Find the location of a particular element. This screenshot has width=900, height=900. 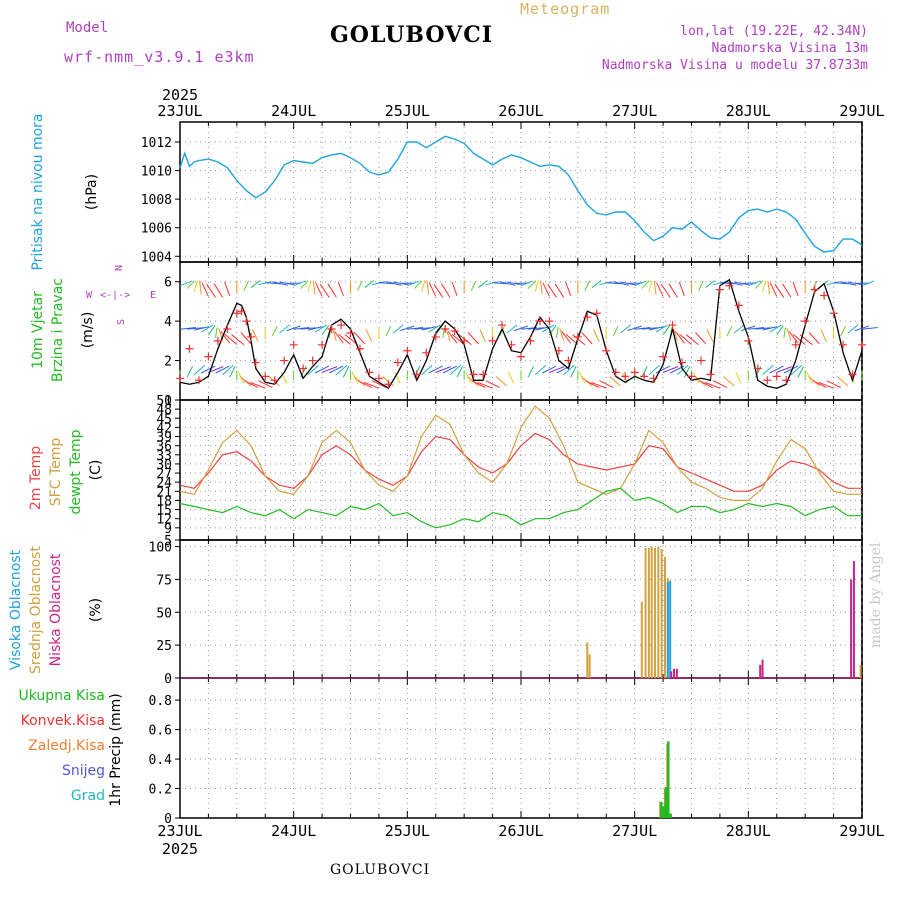

y-tick-label: 6 is located at coordinates (168, 283).